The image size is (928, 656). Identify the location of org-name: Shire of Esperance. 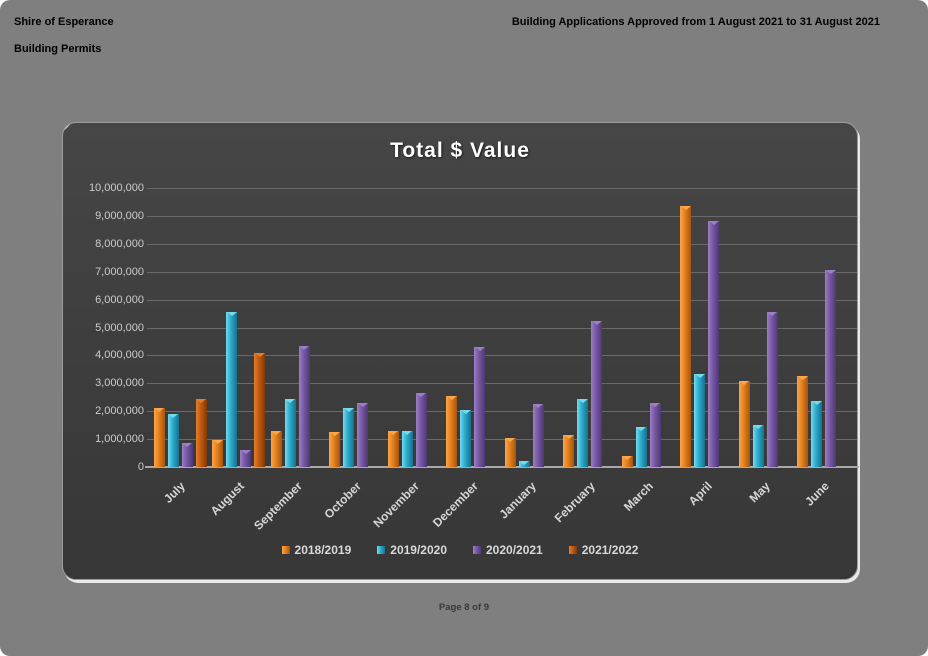
(64, 22).